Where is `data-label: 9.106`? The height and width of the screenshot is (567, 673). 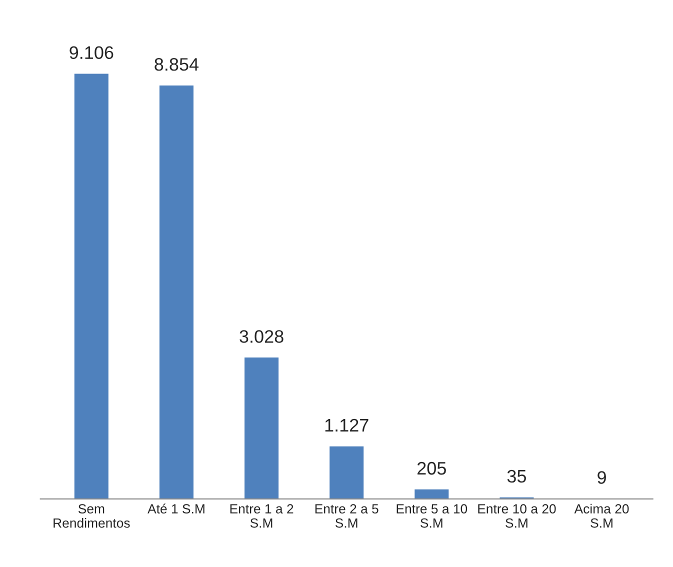
data-label: 9.106 is located at coordinates (92, 53).